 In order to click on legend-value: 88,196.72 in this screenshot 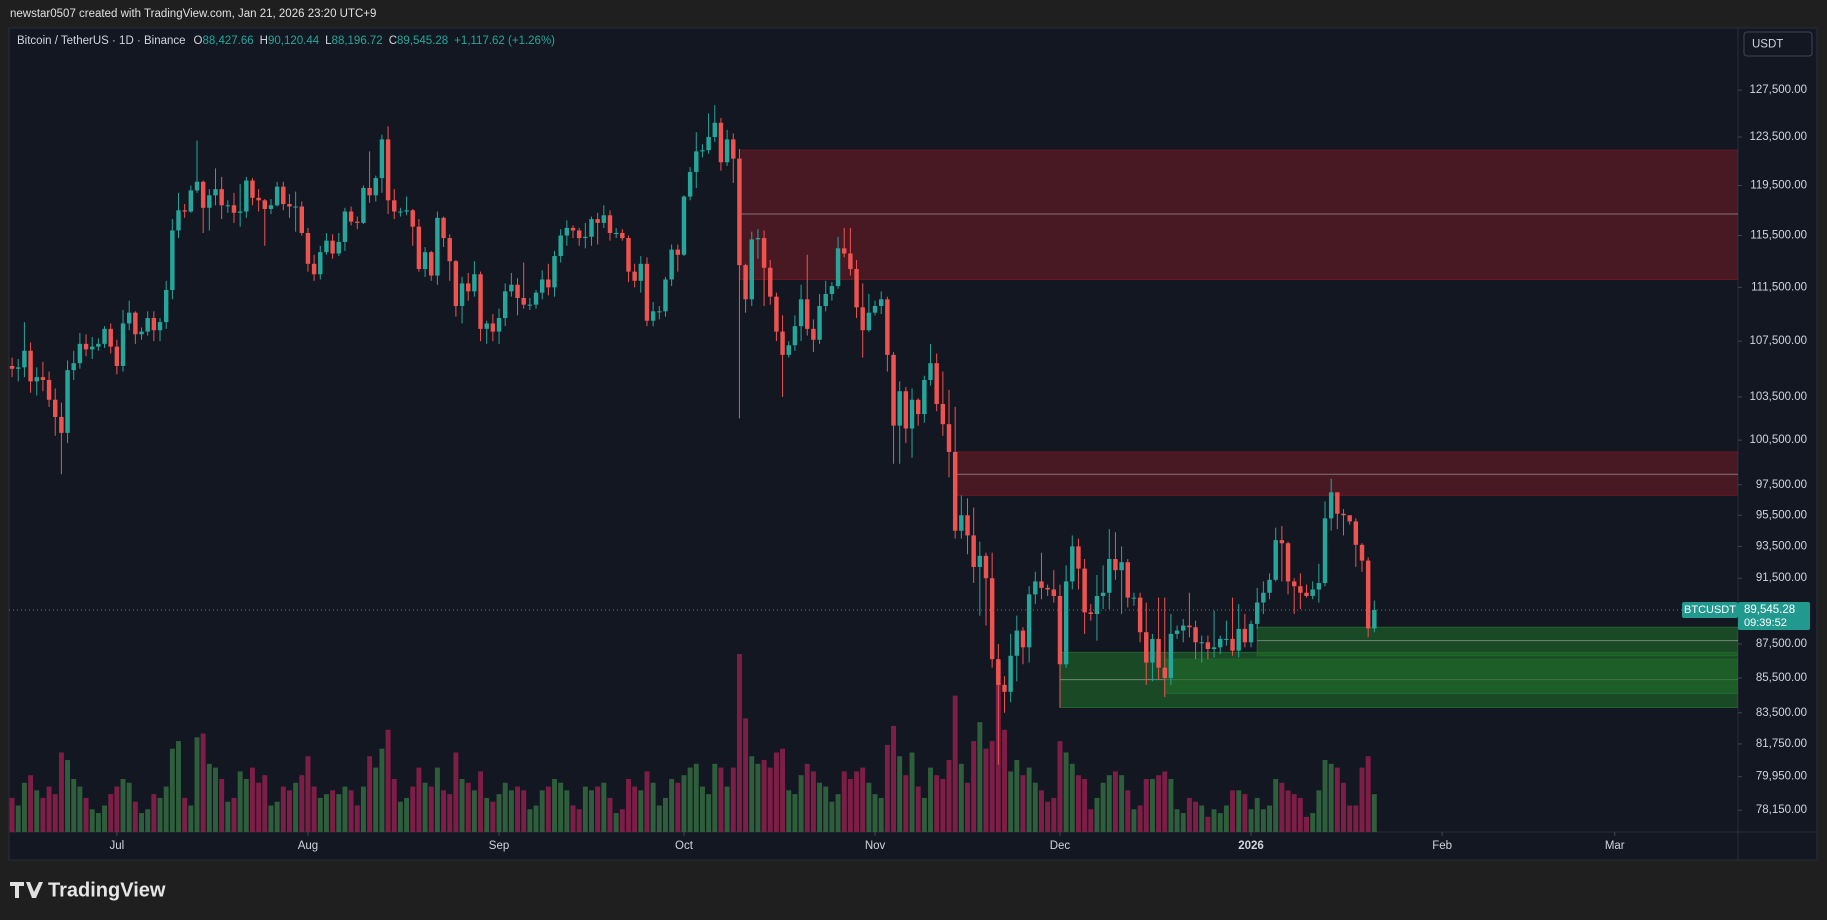, I will do `click(357, 41)`.